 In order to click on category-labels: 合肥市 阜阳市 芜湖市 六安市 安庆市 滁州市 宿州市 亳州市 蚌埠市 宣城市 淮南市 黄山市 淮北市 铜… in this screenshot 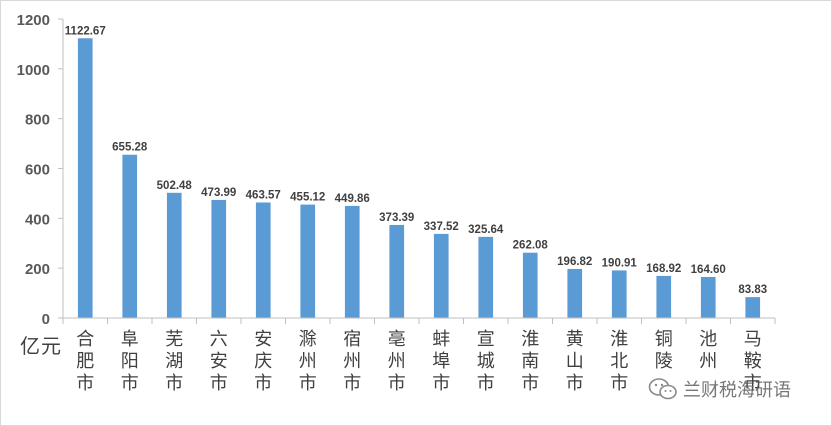, I will do `click(419, 361)`.